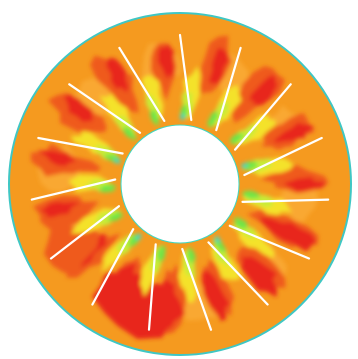 The height and width of the screenshot is (359, 358). What do you see at coordinates (139, 306) in the screenshot?
I see `contour-band-red-bottom` at bounding box center [139, 306].